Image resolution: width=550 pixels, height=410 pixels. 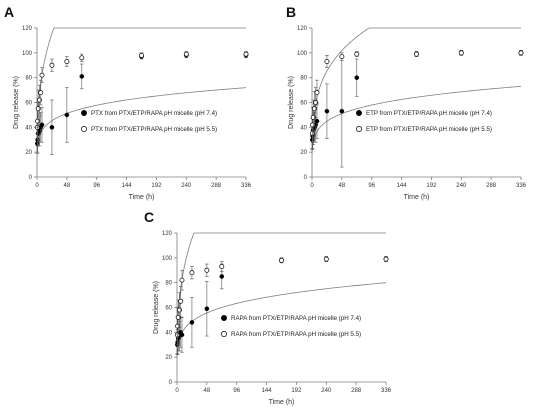 I want to click on panel-label-c: C, so click(x=149, y=217).